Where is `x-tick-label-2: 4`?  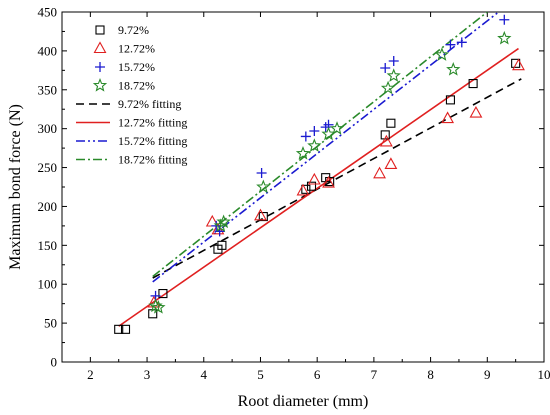
x-tick-label-2: 4 is located at coordinates (204, 374).